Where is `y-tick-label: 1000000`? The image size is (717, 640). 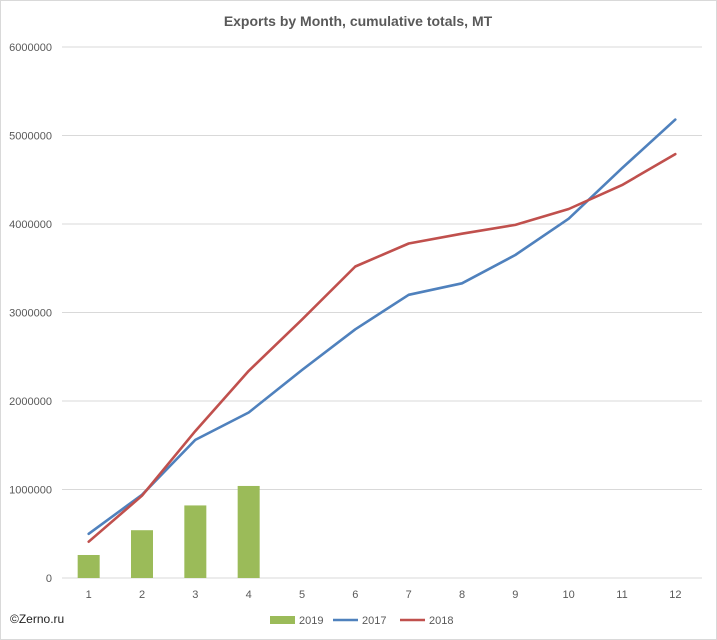 y-tick-label: 1000000 is located at coordinates (30, 491).